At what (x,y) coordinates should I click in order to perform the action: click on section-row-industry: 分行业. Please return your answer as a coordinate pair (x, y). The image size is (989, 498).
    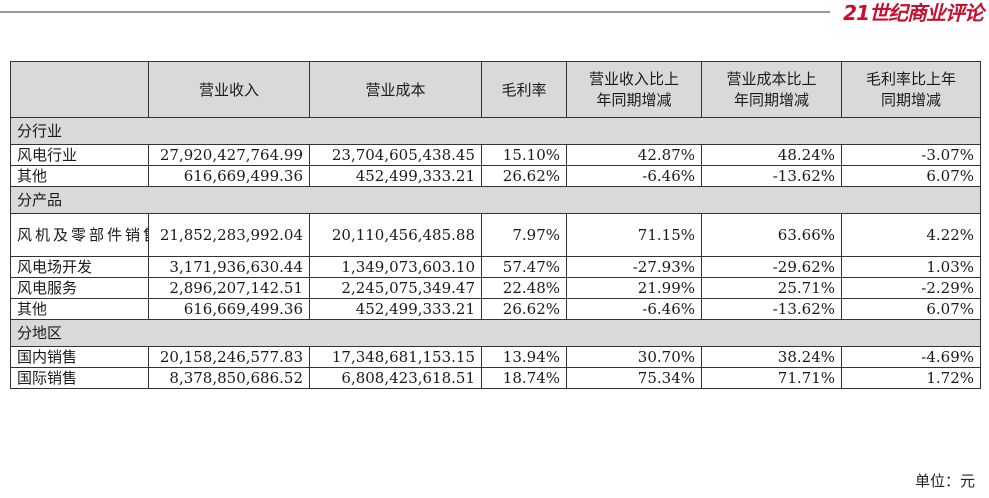
    Looking at the image, I should click on (495, 131).